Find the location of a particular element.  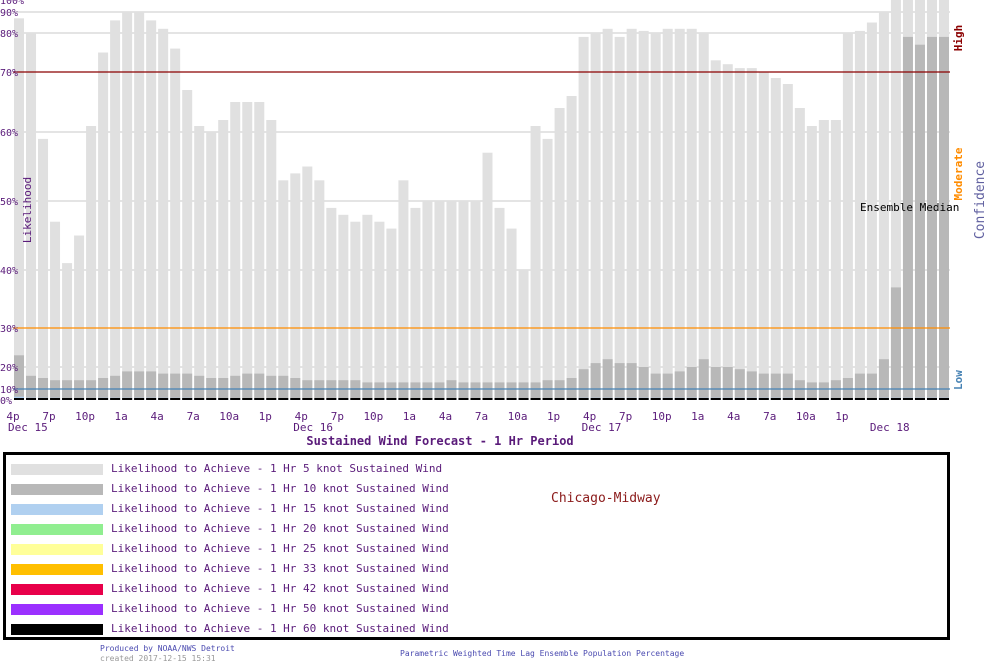

x-tick-label: 4a is located at coordinates (733, 416).